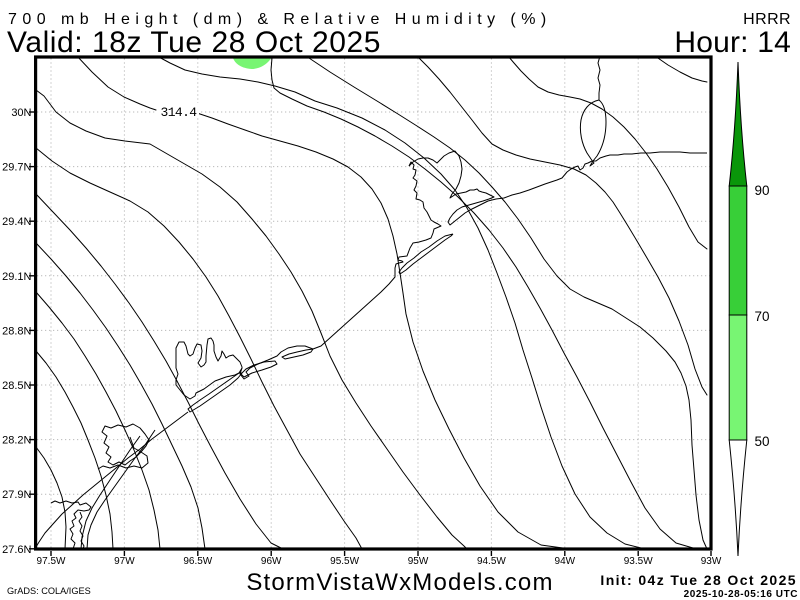  I want to click on svg-text: 27.9N, so click(16, 495).